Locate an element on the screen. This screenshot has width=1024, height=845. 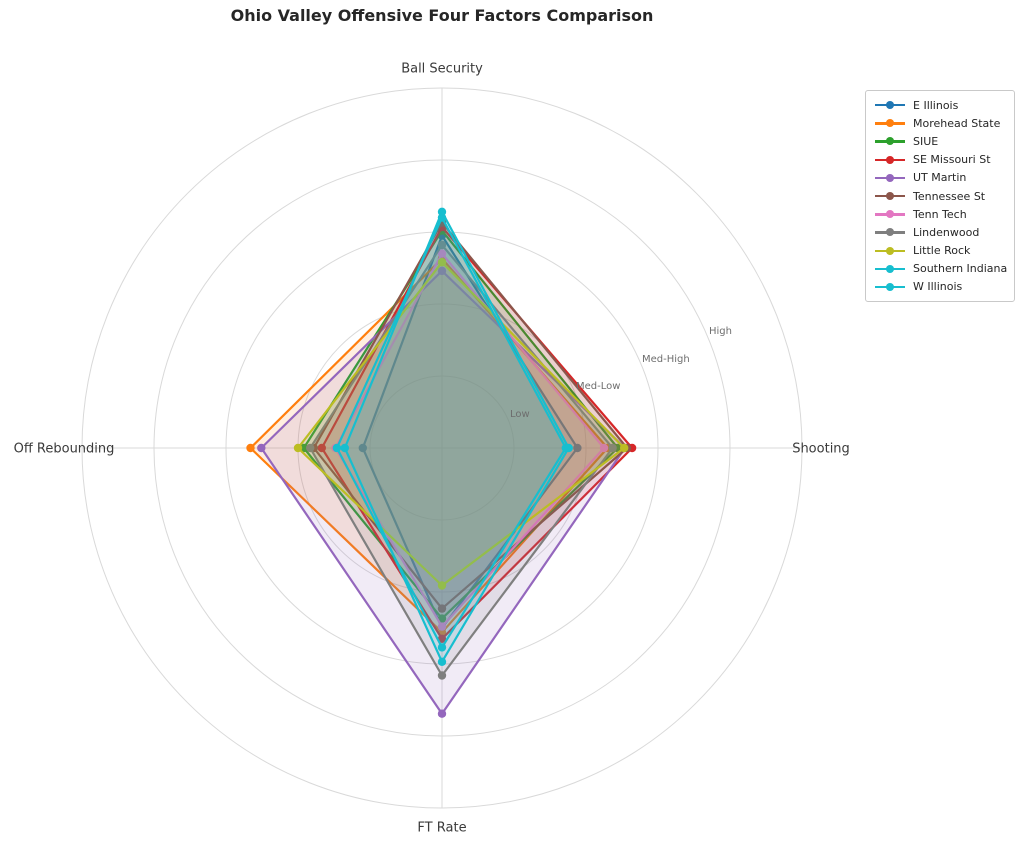
legend-label: SIUE is located at coordinates (926, 141).